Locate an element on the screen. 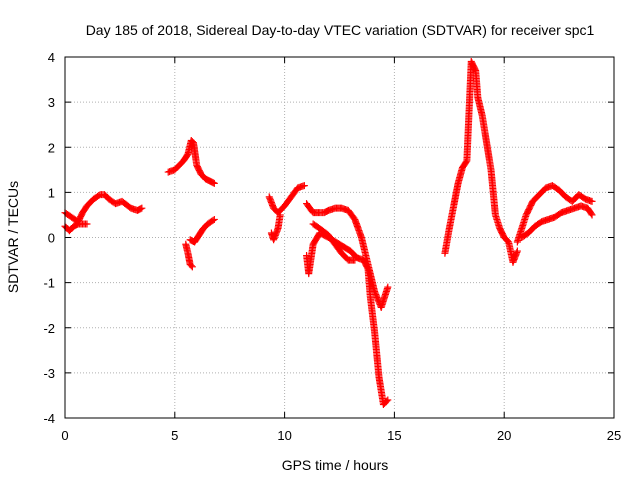 Image resolution: width=640 pixels, height=480 pixels. y-tick-label: -2 is located at coordinates (49, 328).